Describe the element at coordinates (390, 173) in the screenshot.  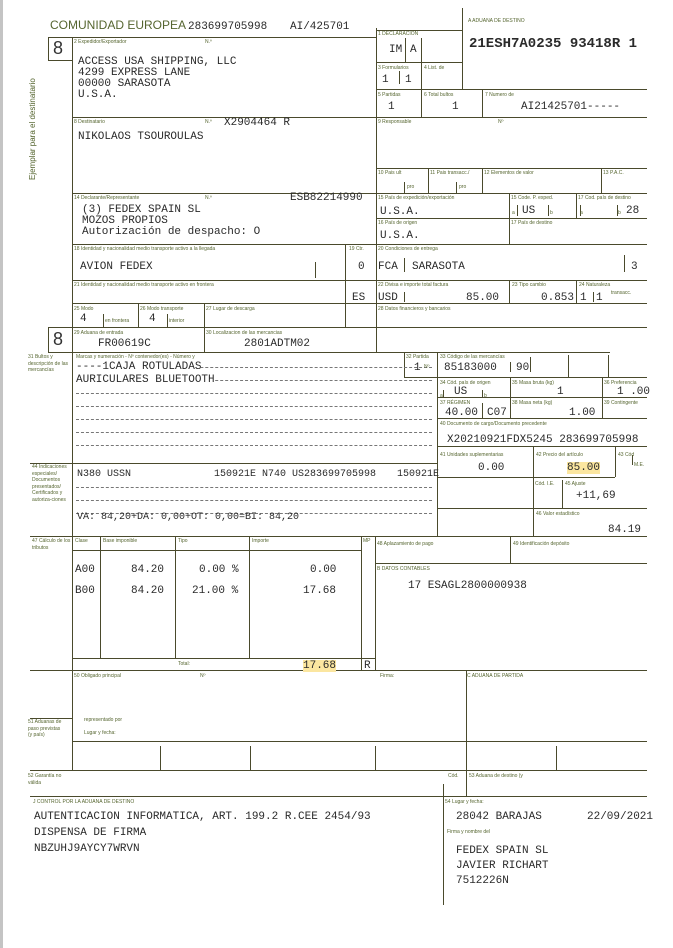
I see `box10-label: 10 Pais ult` at that location.